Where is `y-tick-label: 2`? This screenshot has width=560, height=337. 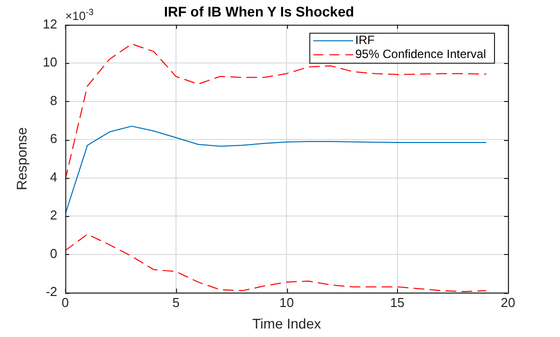 y-tick-label: 2 is located at coordinates (54, 215).